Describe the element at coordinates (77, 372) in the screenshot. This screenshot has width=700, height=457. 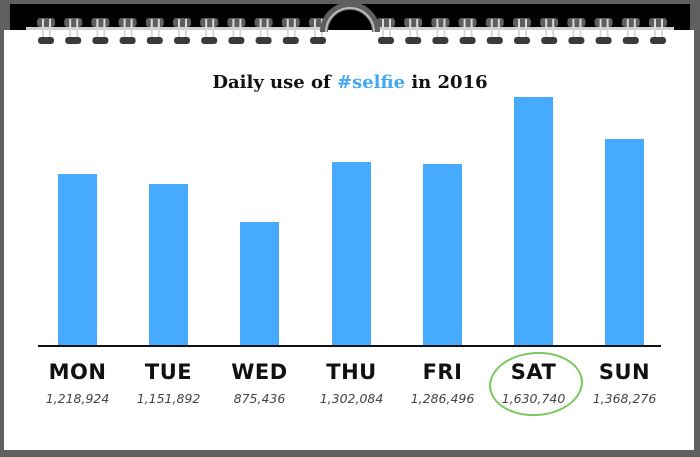
I see `day-label: MON` at that location.